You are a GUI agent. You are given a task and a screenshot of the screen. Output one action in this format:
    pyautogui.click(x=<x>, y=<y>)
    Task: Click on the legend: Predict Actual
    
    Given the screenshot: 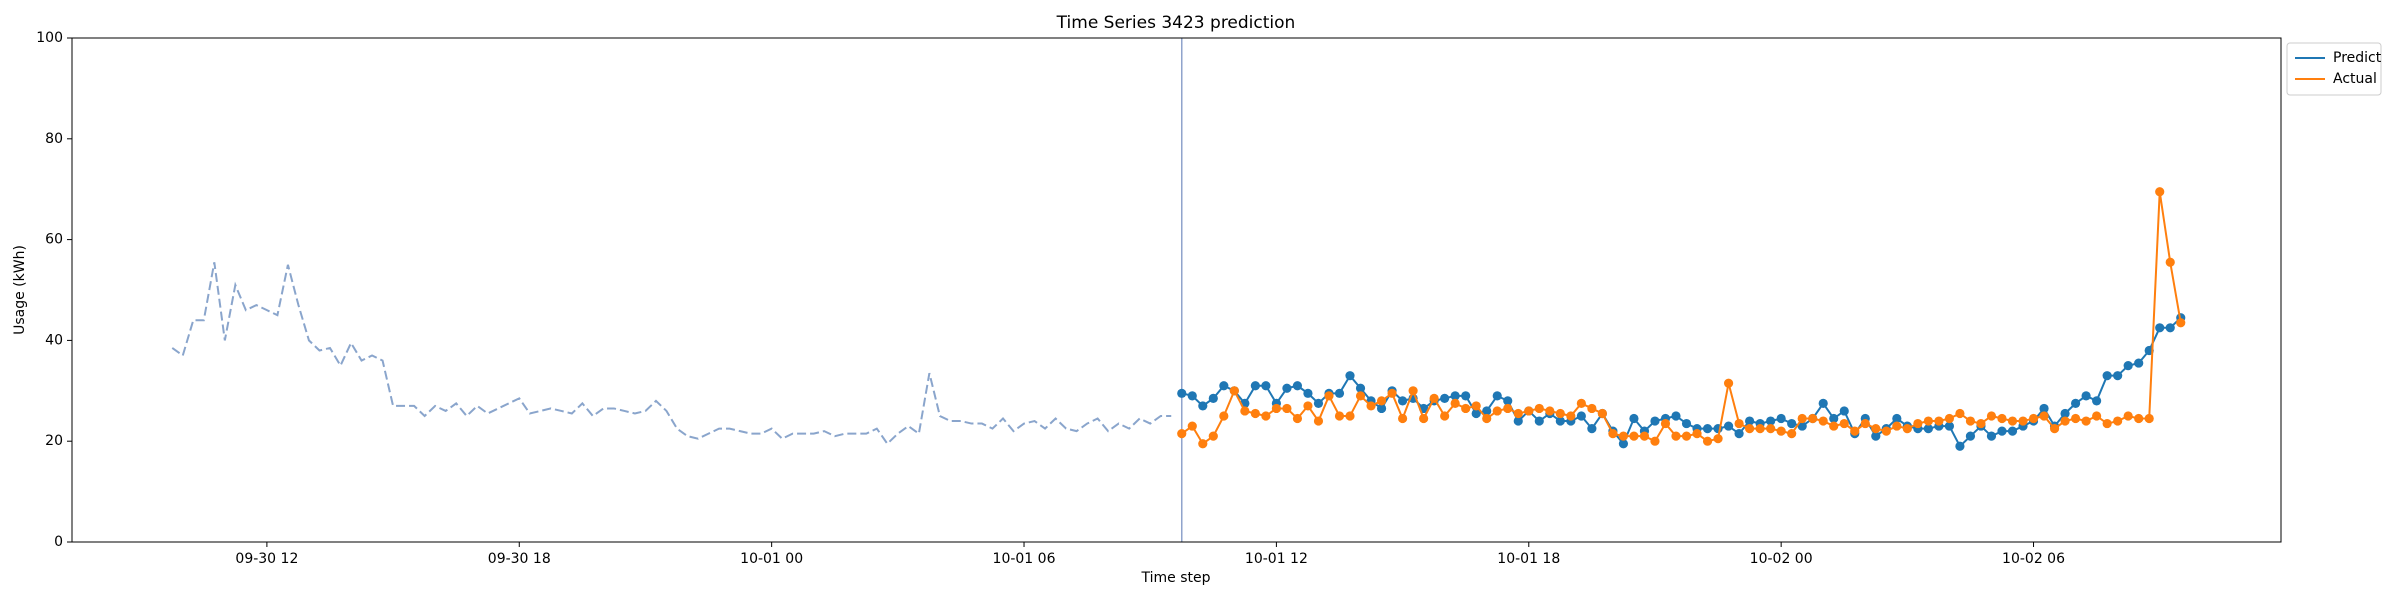 What is the action you would take?
    pyautogui.click(x=2334, y=69)
    